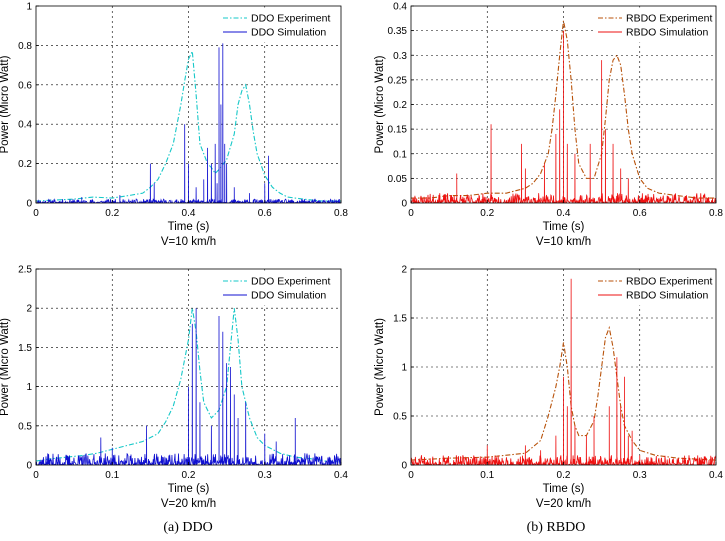  What do you see at coordinates (400, 154) in the screenshot?
I see `y-tick-label: 0.1` at bounding box center [400, 154].